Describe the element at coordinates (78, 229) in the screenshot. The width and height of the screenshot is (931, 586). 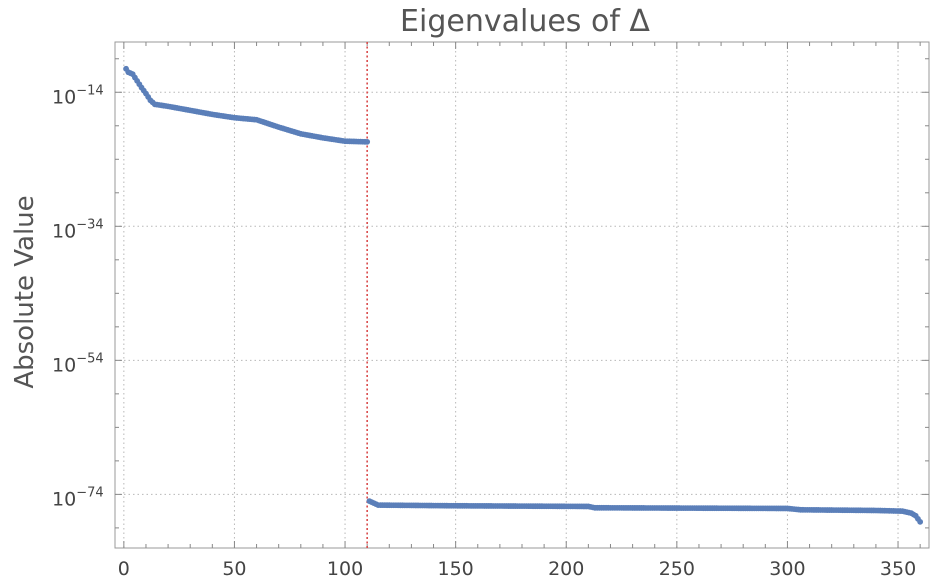
I see `y-tick-label: 10−34` at that location.